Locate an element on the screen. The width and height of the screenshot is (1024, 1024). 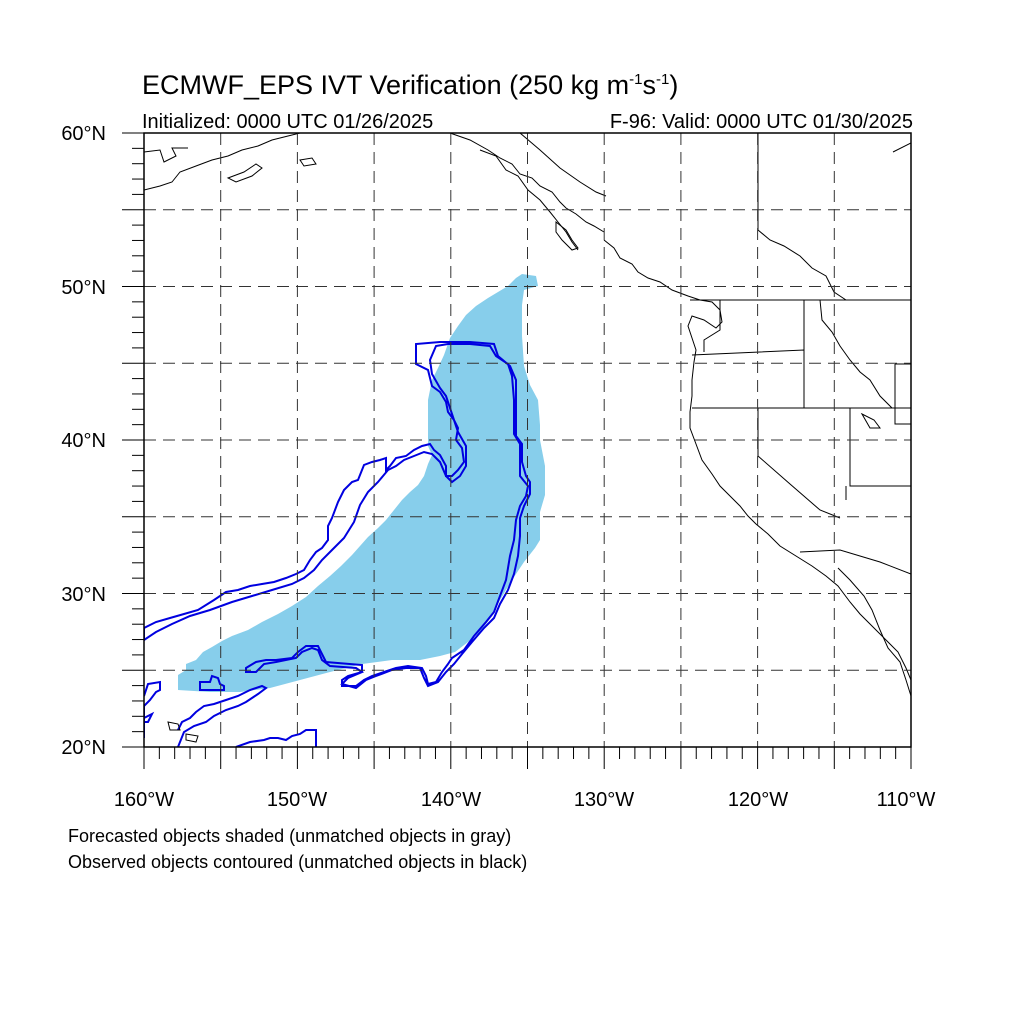
lon-label-150w: 150°W is located at coordinates (297, 800).